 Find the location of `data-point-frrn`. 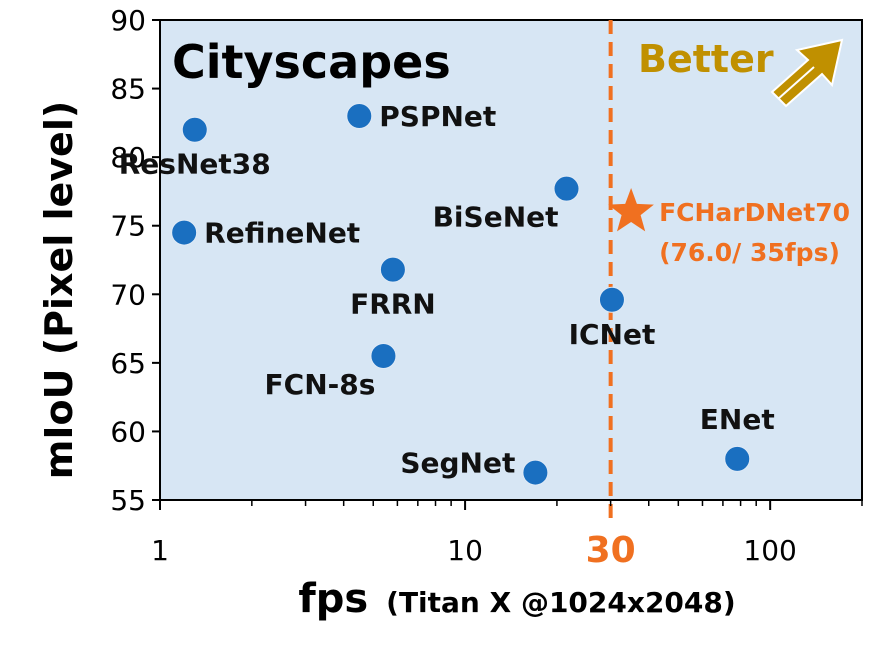

data-point-frrn is located at coordinates (392, 269).